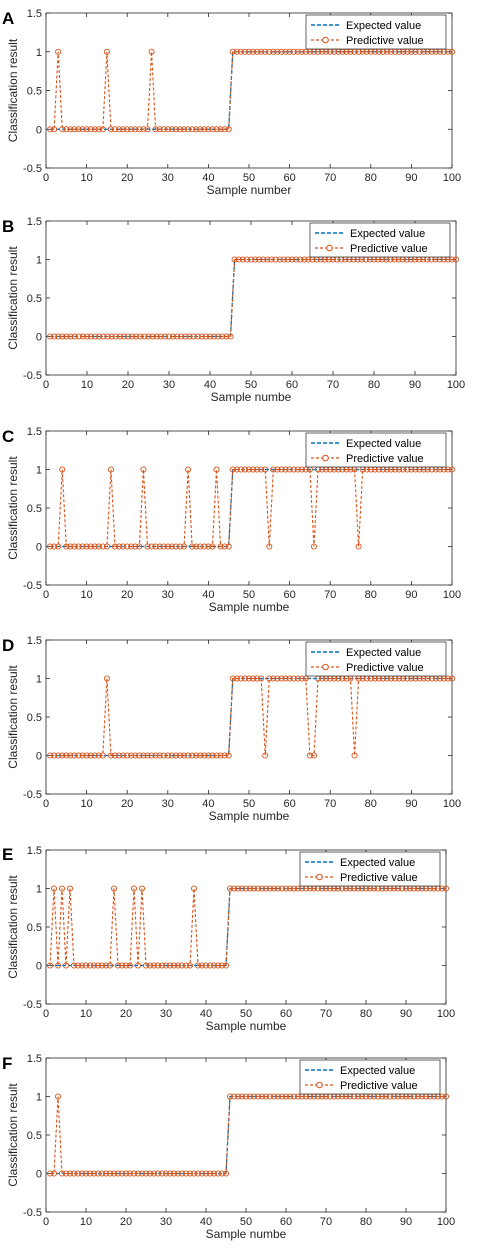  Describe the element at coordinates (208, 178) in the screenshot. I see `x-tick-label: 40` at that location.